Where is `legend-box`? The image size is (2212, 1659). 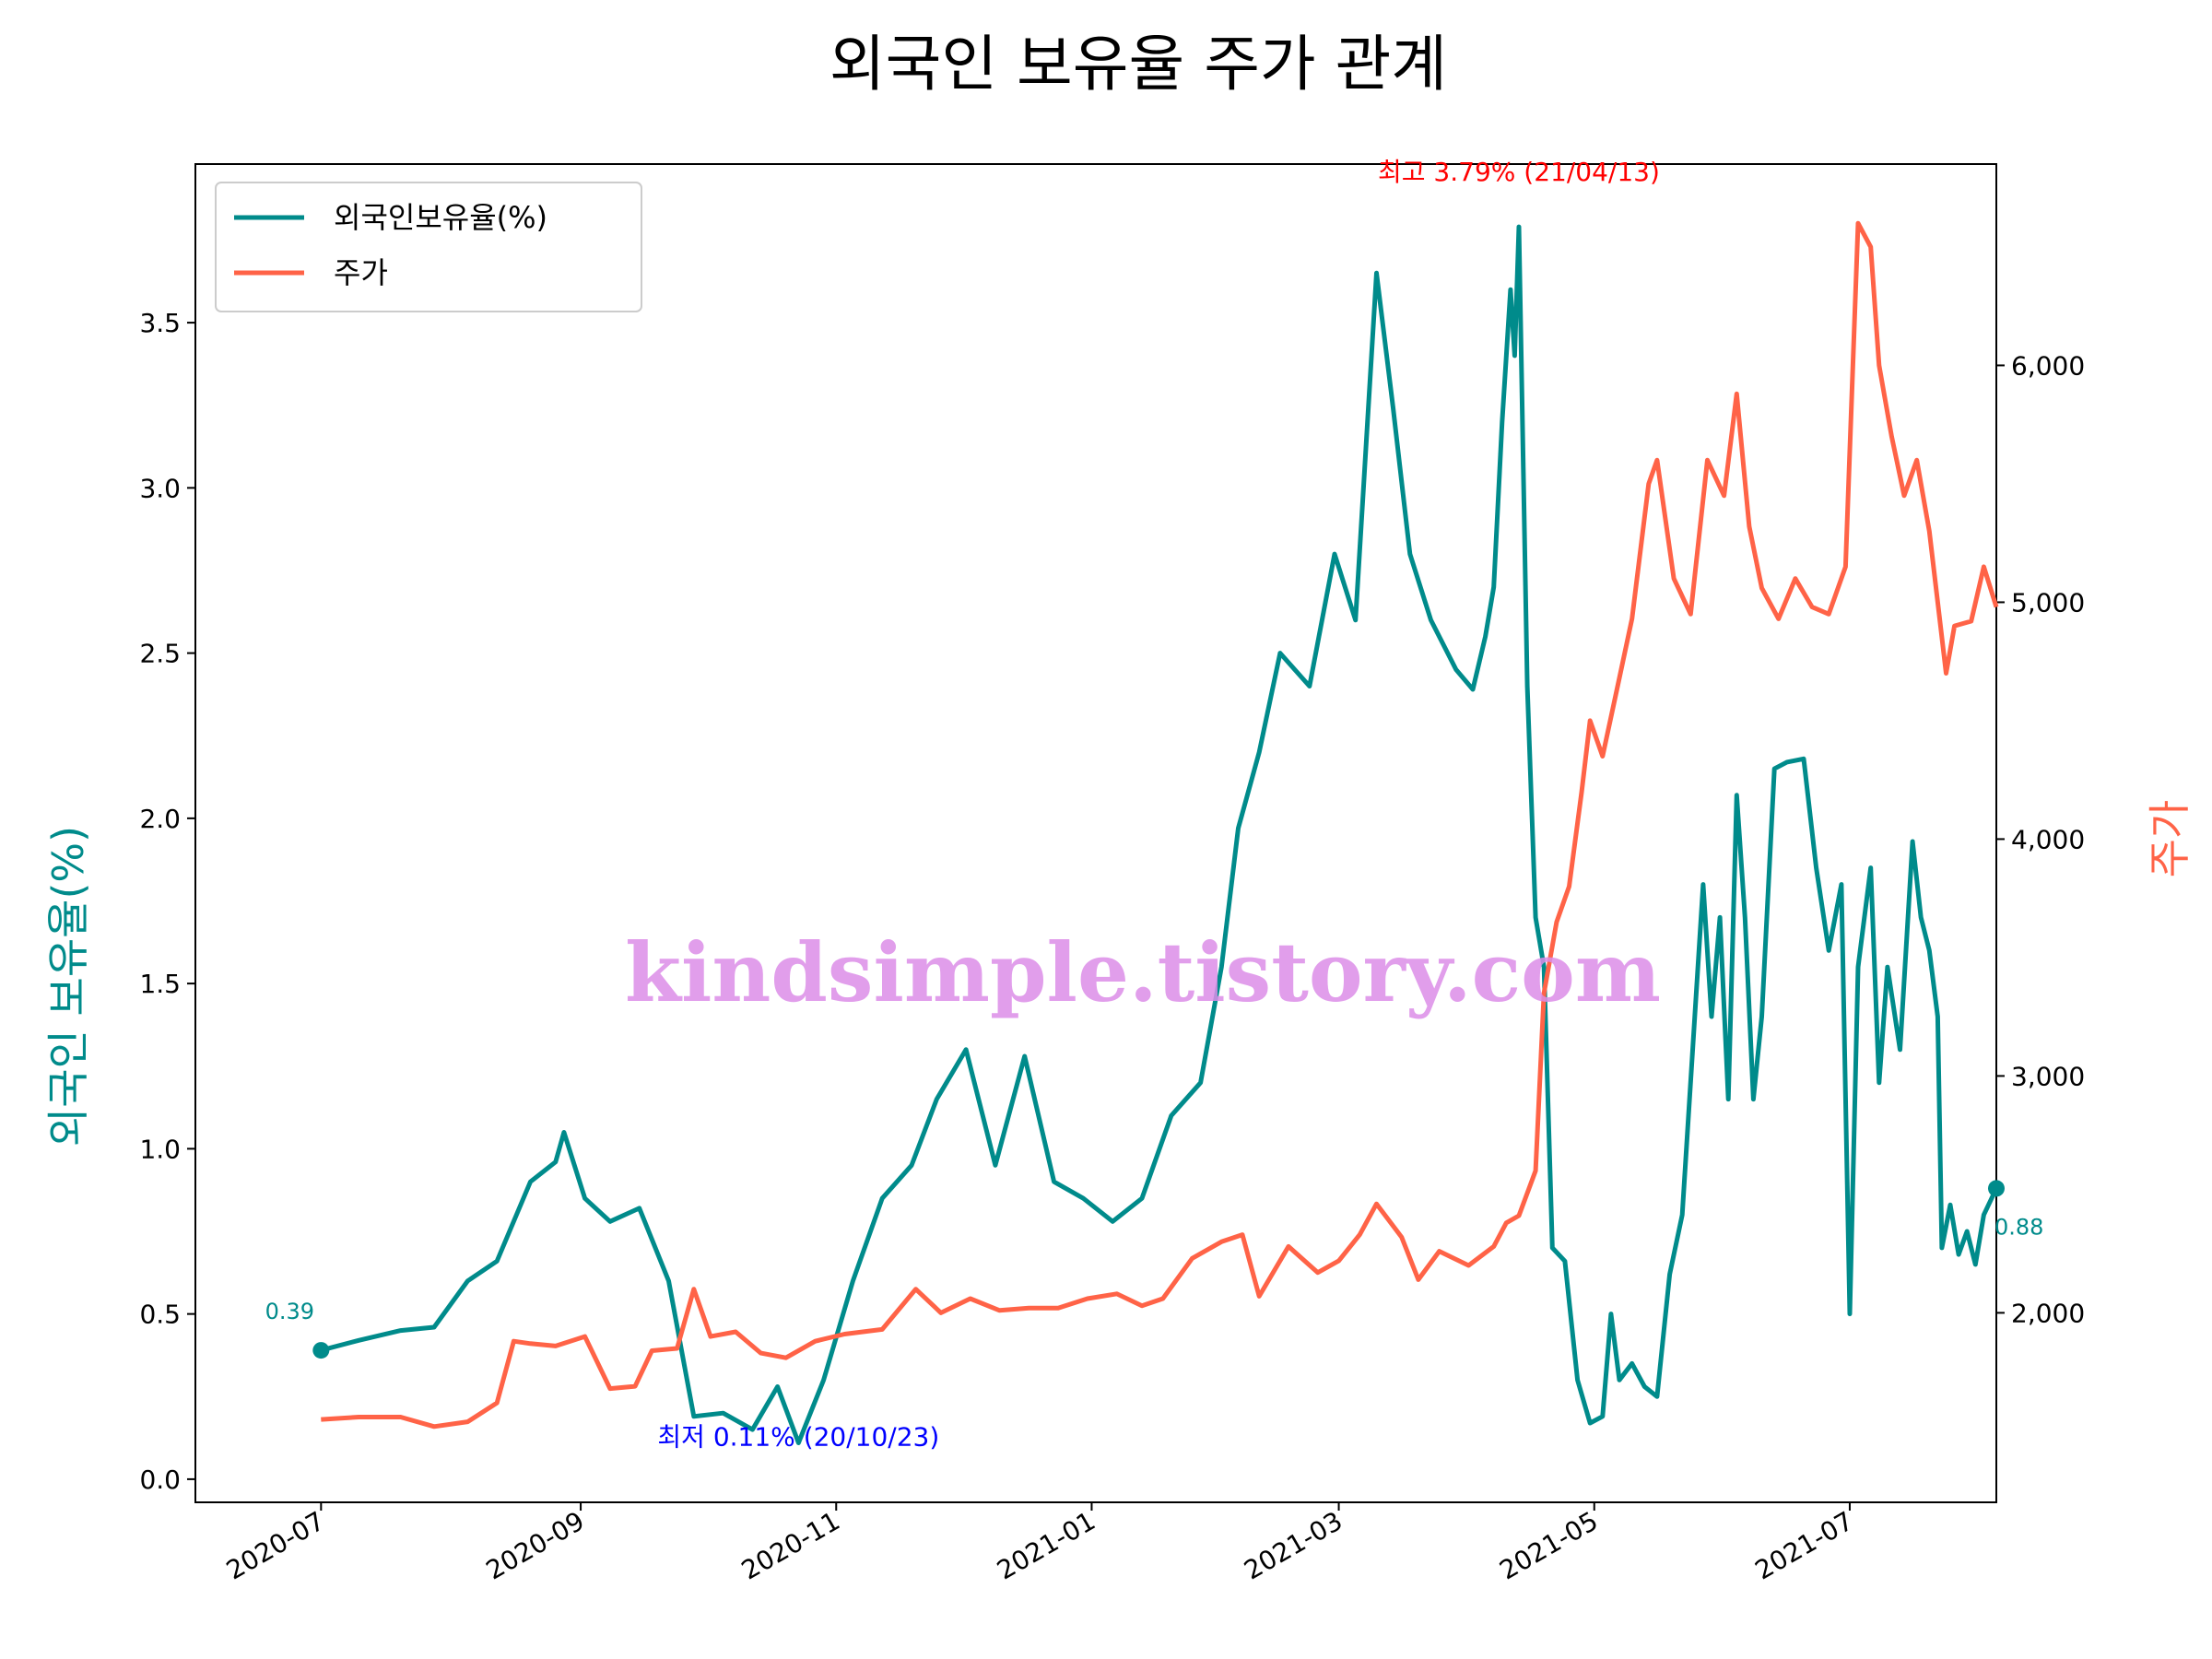 legend-box is located at coordinates (428, 247).